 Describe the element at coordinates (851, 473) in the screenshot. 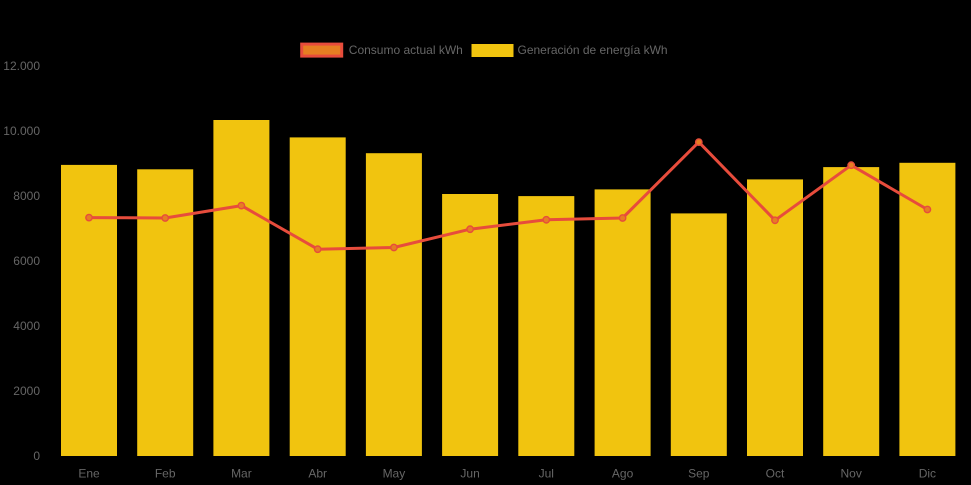

I see `svg-text: Nov` at that location.